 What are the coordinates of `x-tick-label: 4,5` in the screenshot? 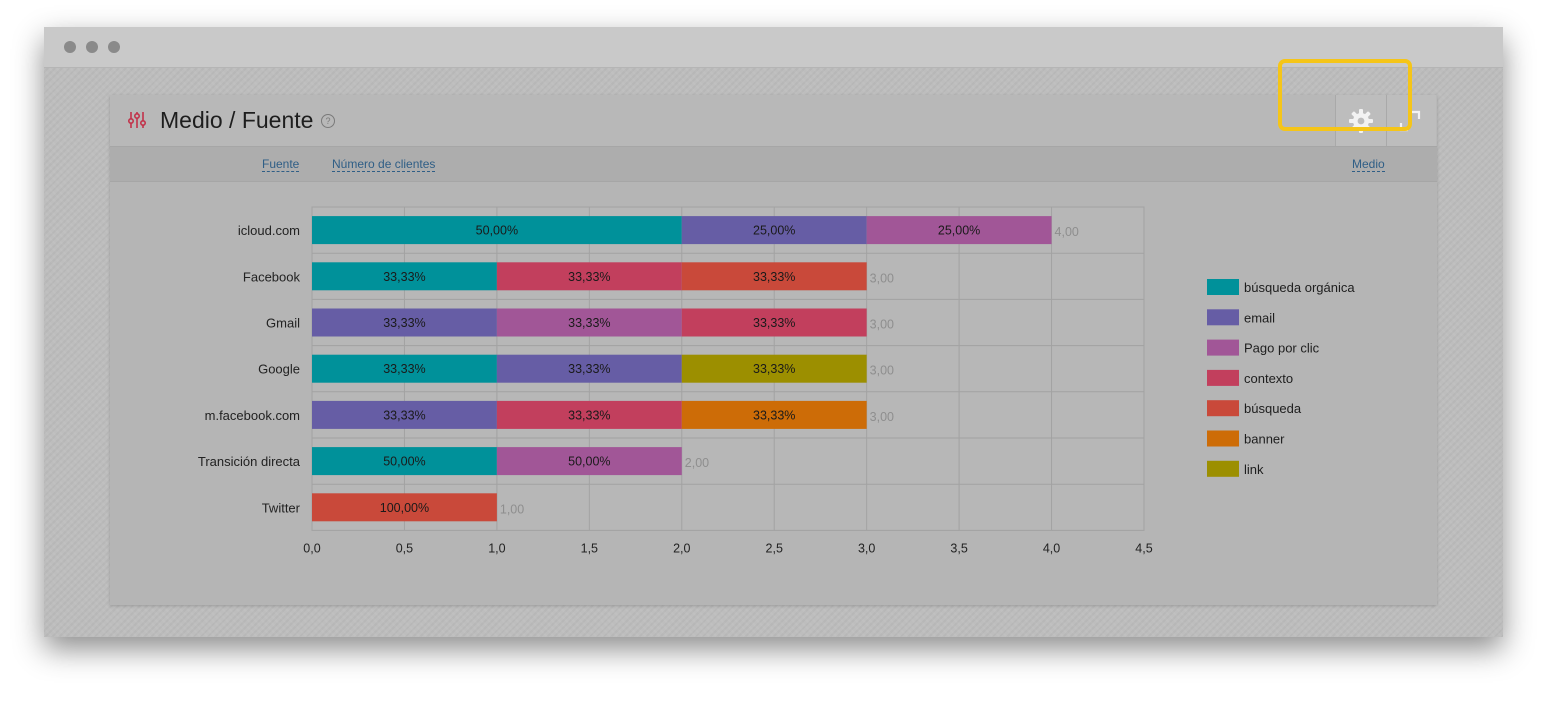 It's located at (1143, 548).